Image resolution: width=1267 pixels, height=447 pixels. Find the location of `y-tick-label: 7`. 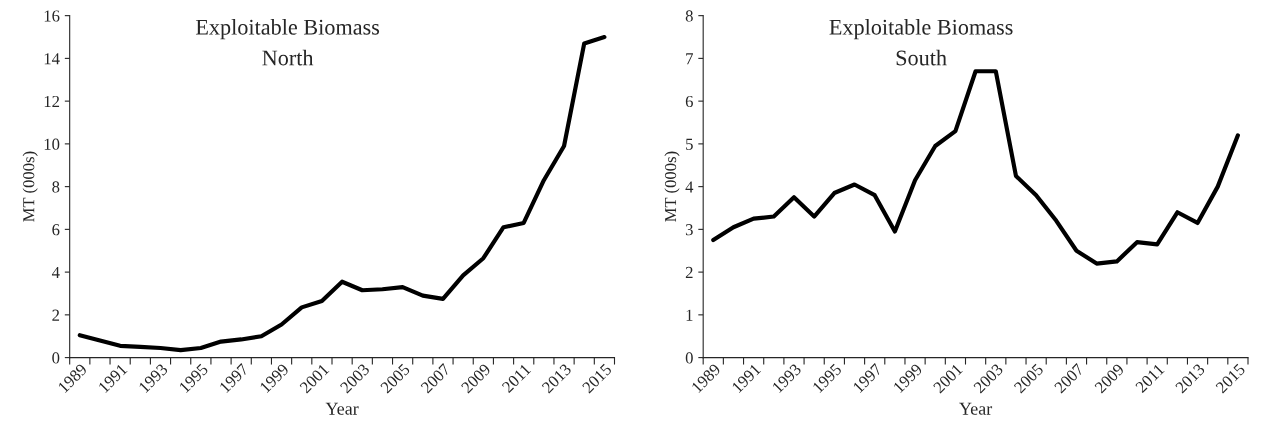

y-tick-label: 7 is located at coordinates (689, 59).